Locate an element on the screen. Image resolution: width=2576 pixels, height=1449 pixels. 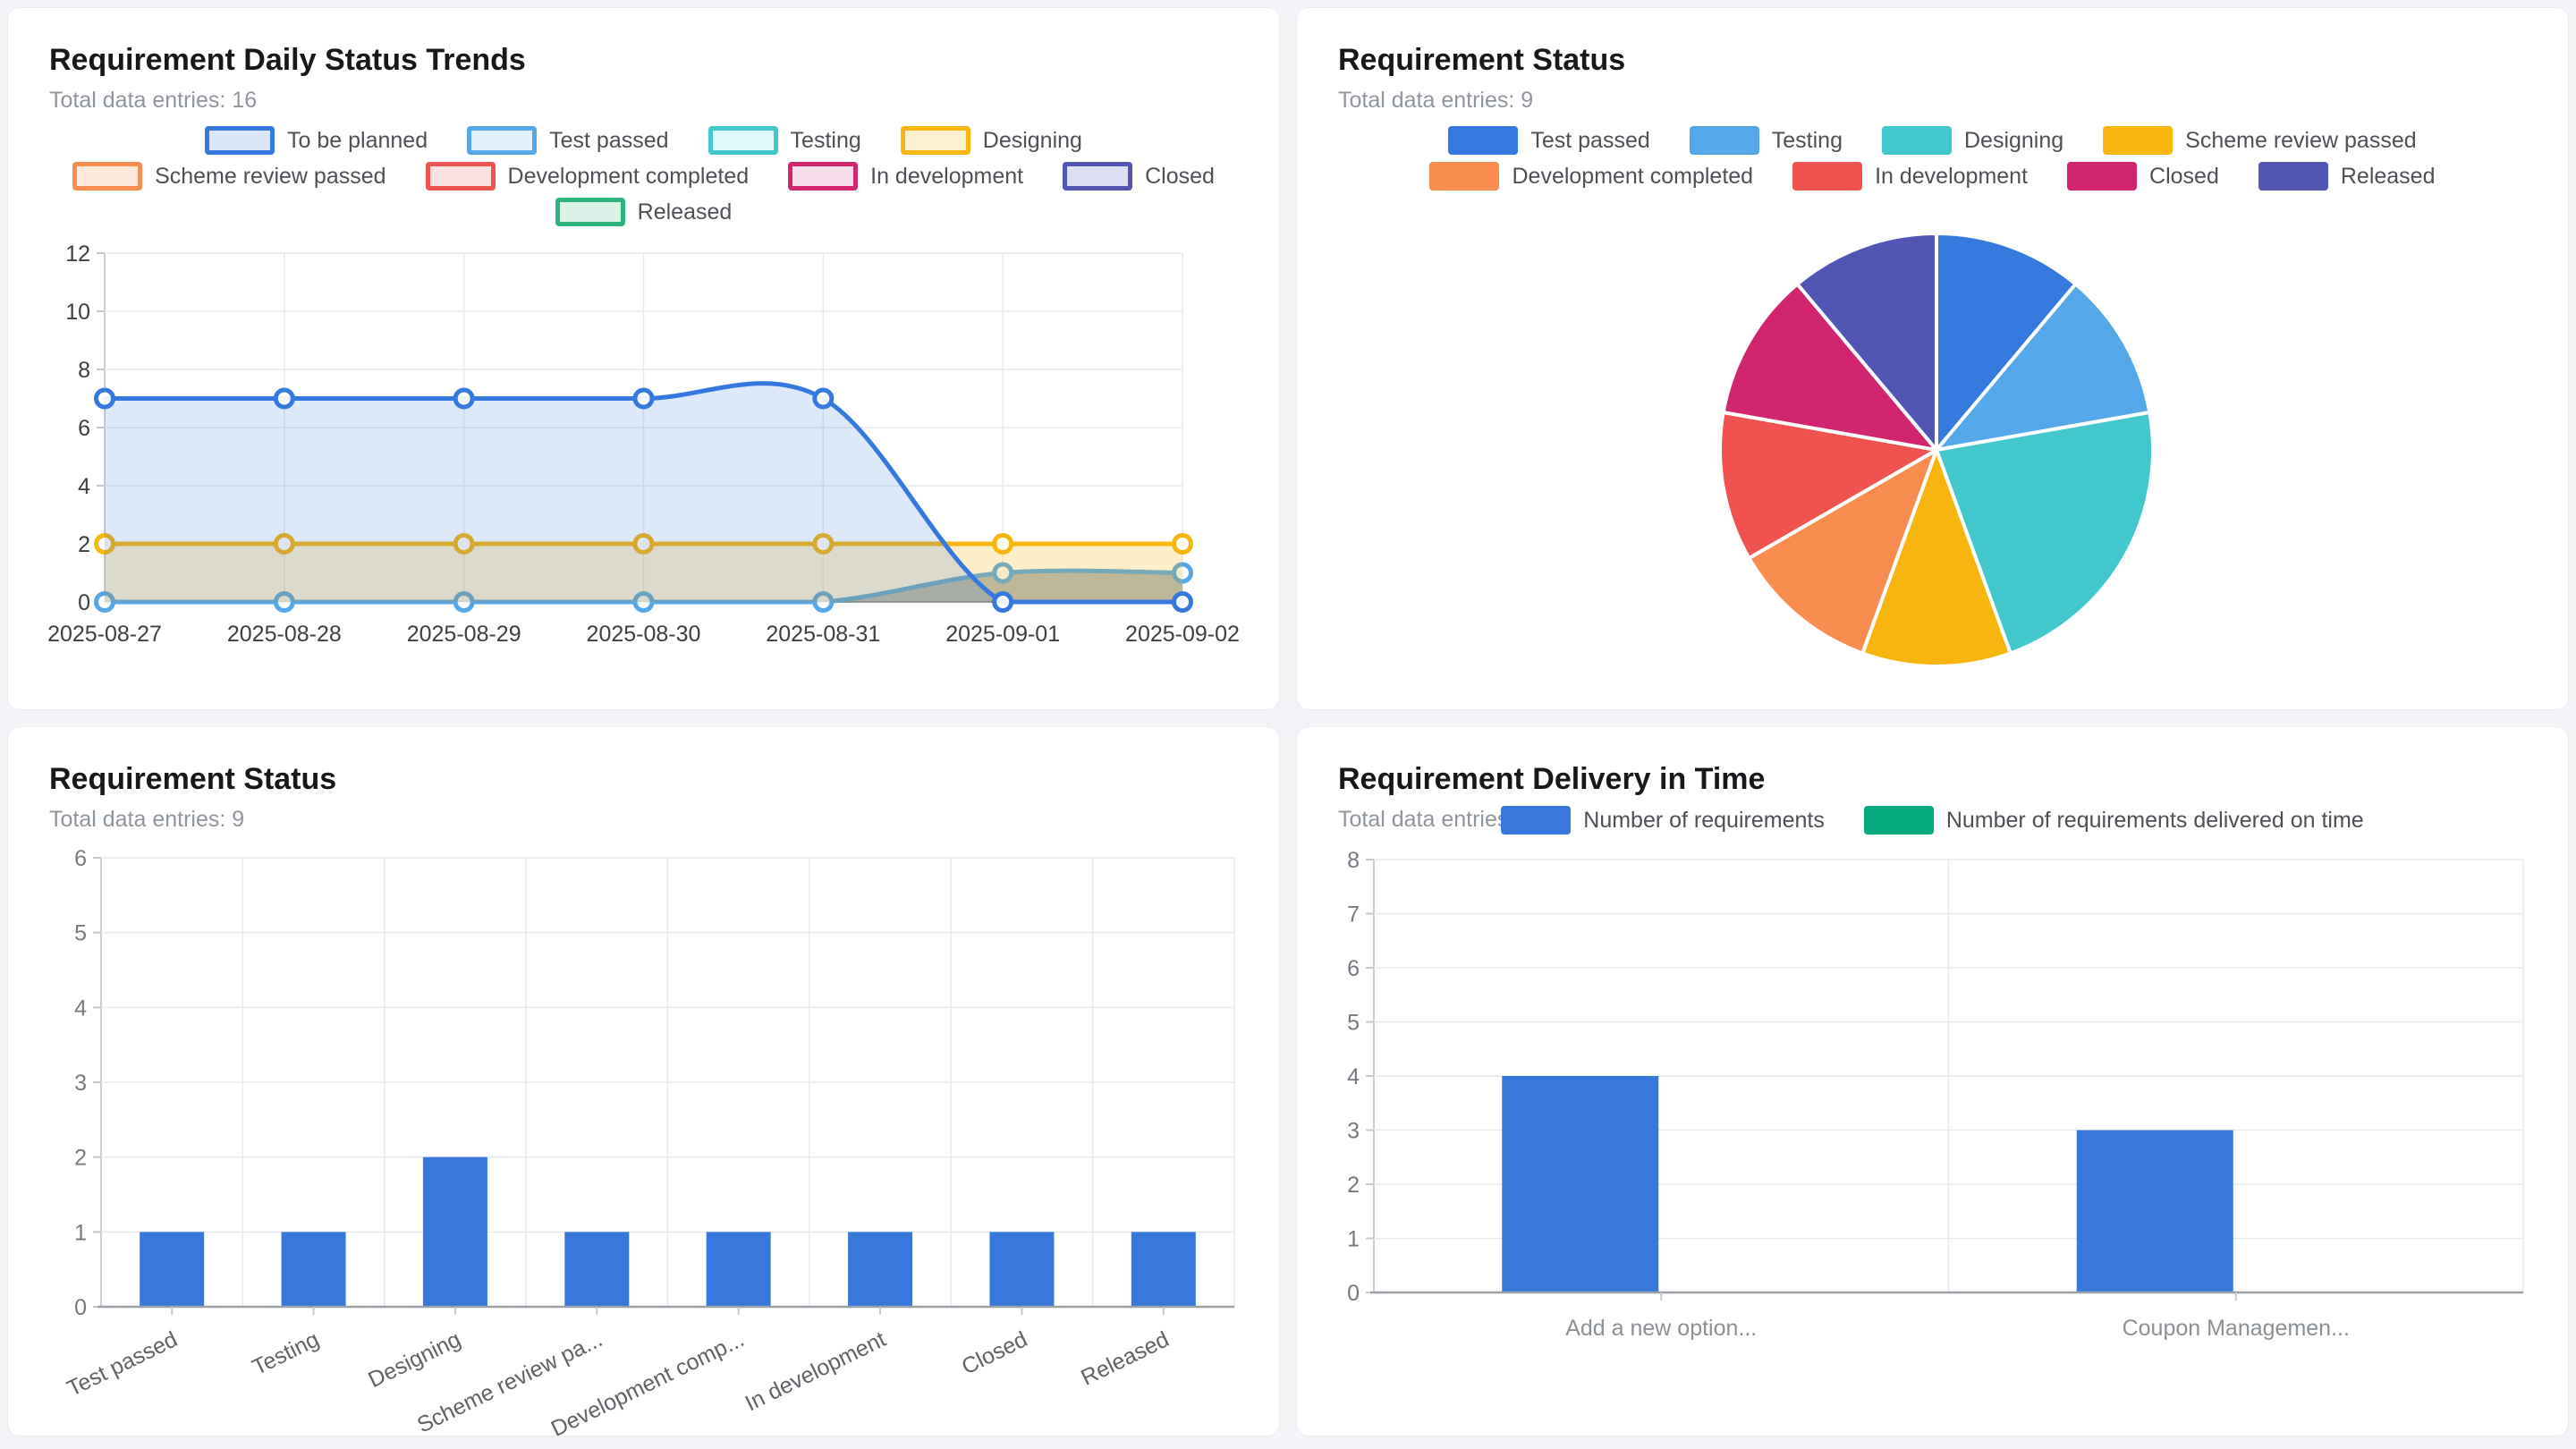
trends-title: Requirement Daily Status Trends is located at coordinates (287, 60).